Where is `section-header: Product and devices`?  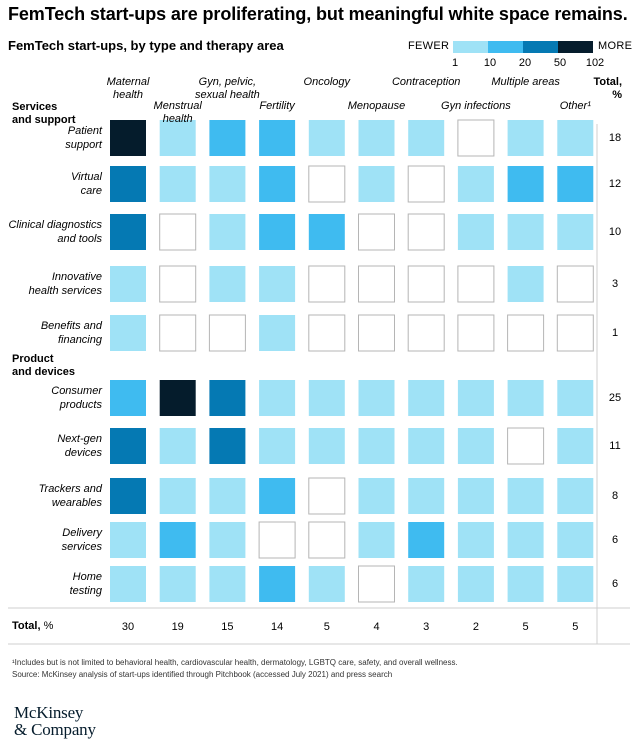 section-header: Product and devices is located at coordinates (43, 365).